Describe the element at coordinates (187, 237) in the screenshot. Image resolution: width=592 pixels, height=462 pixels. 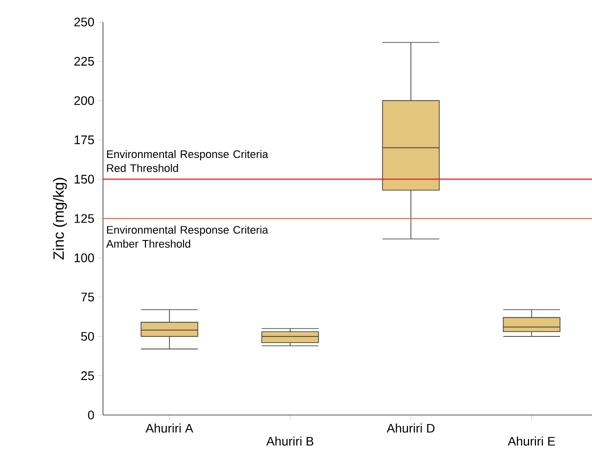
I see `ref-line-label: Environmental Response Criteria Amber Threshold` at that location.